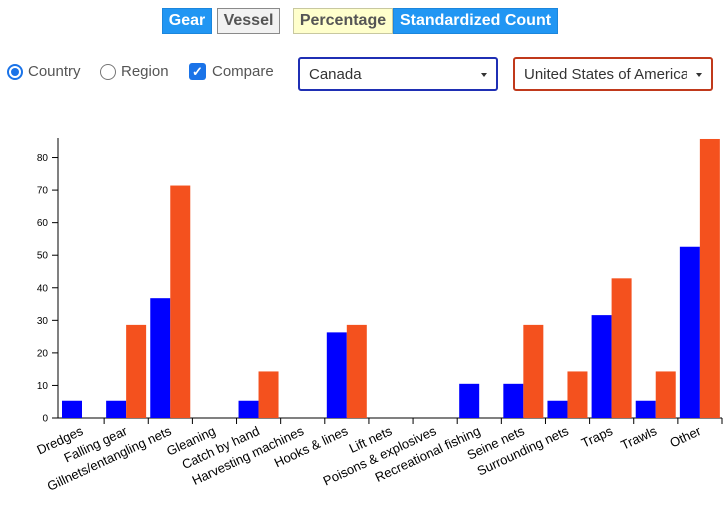 The width and height of the screenshot is (724, 515). I want to click on x-tick-label: Trawls, so click(638, 438).